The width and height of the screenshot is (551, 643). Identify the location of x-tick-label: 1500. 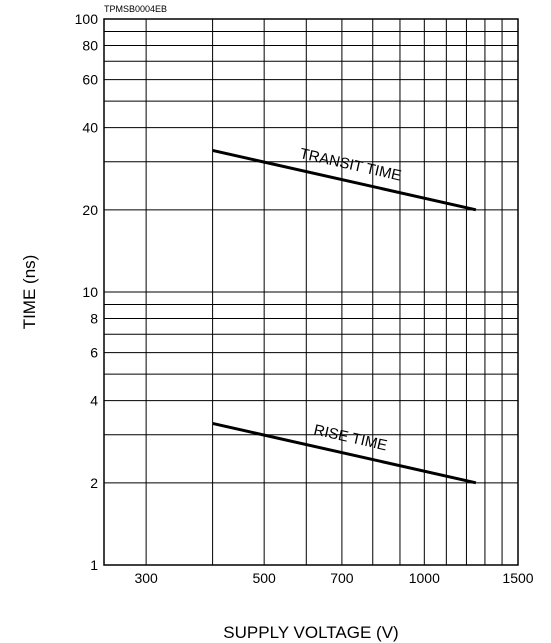
(517, 578).